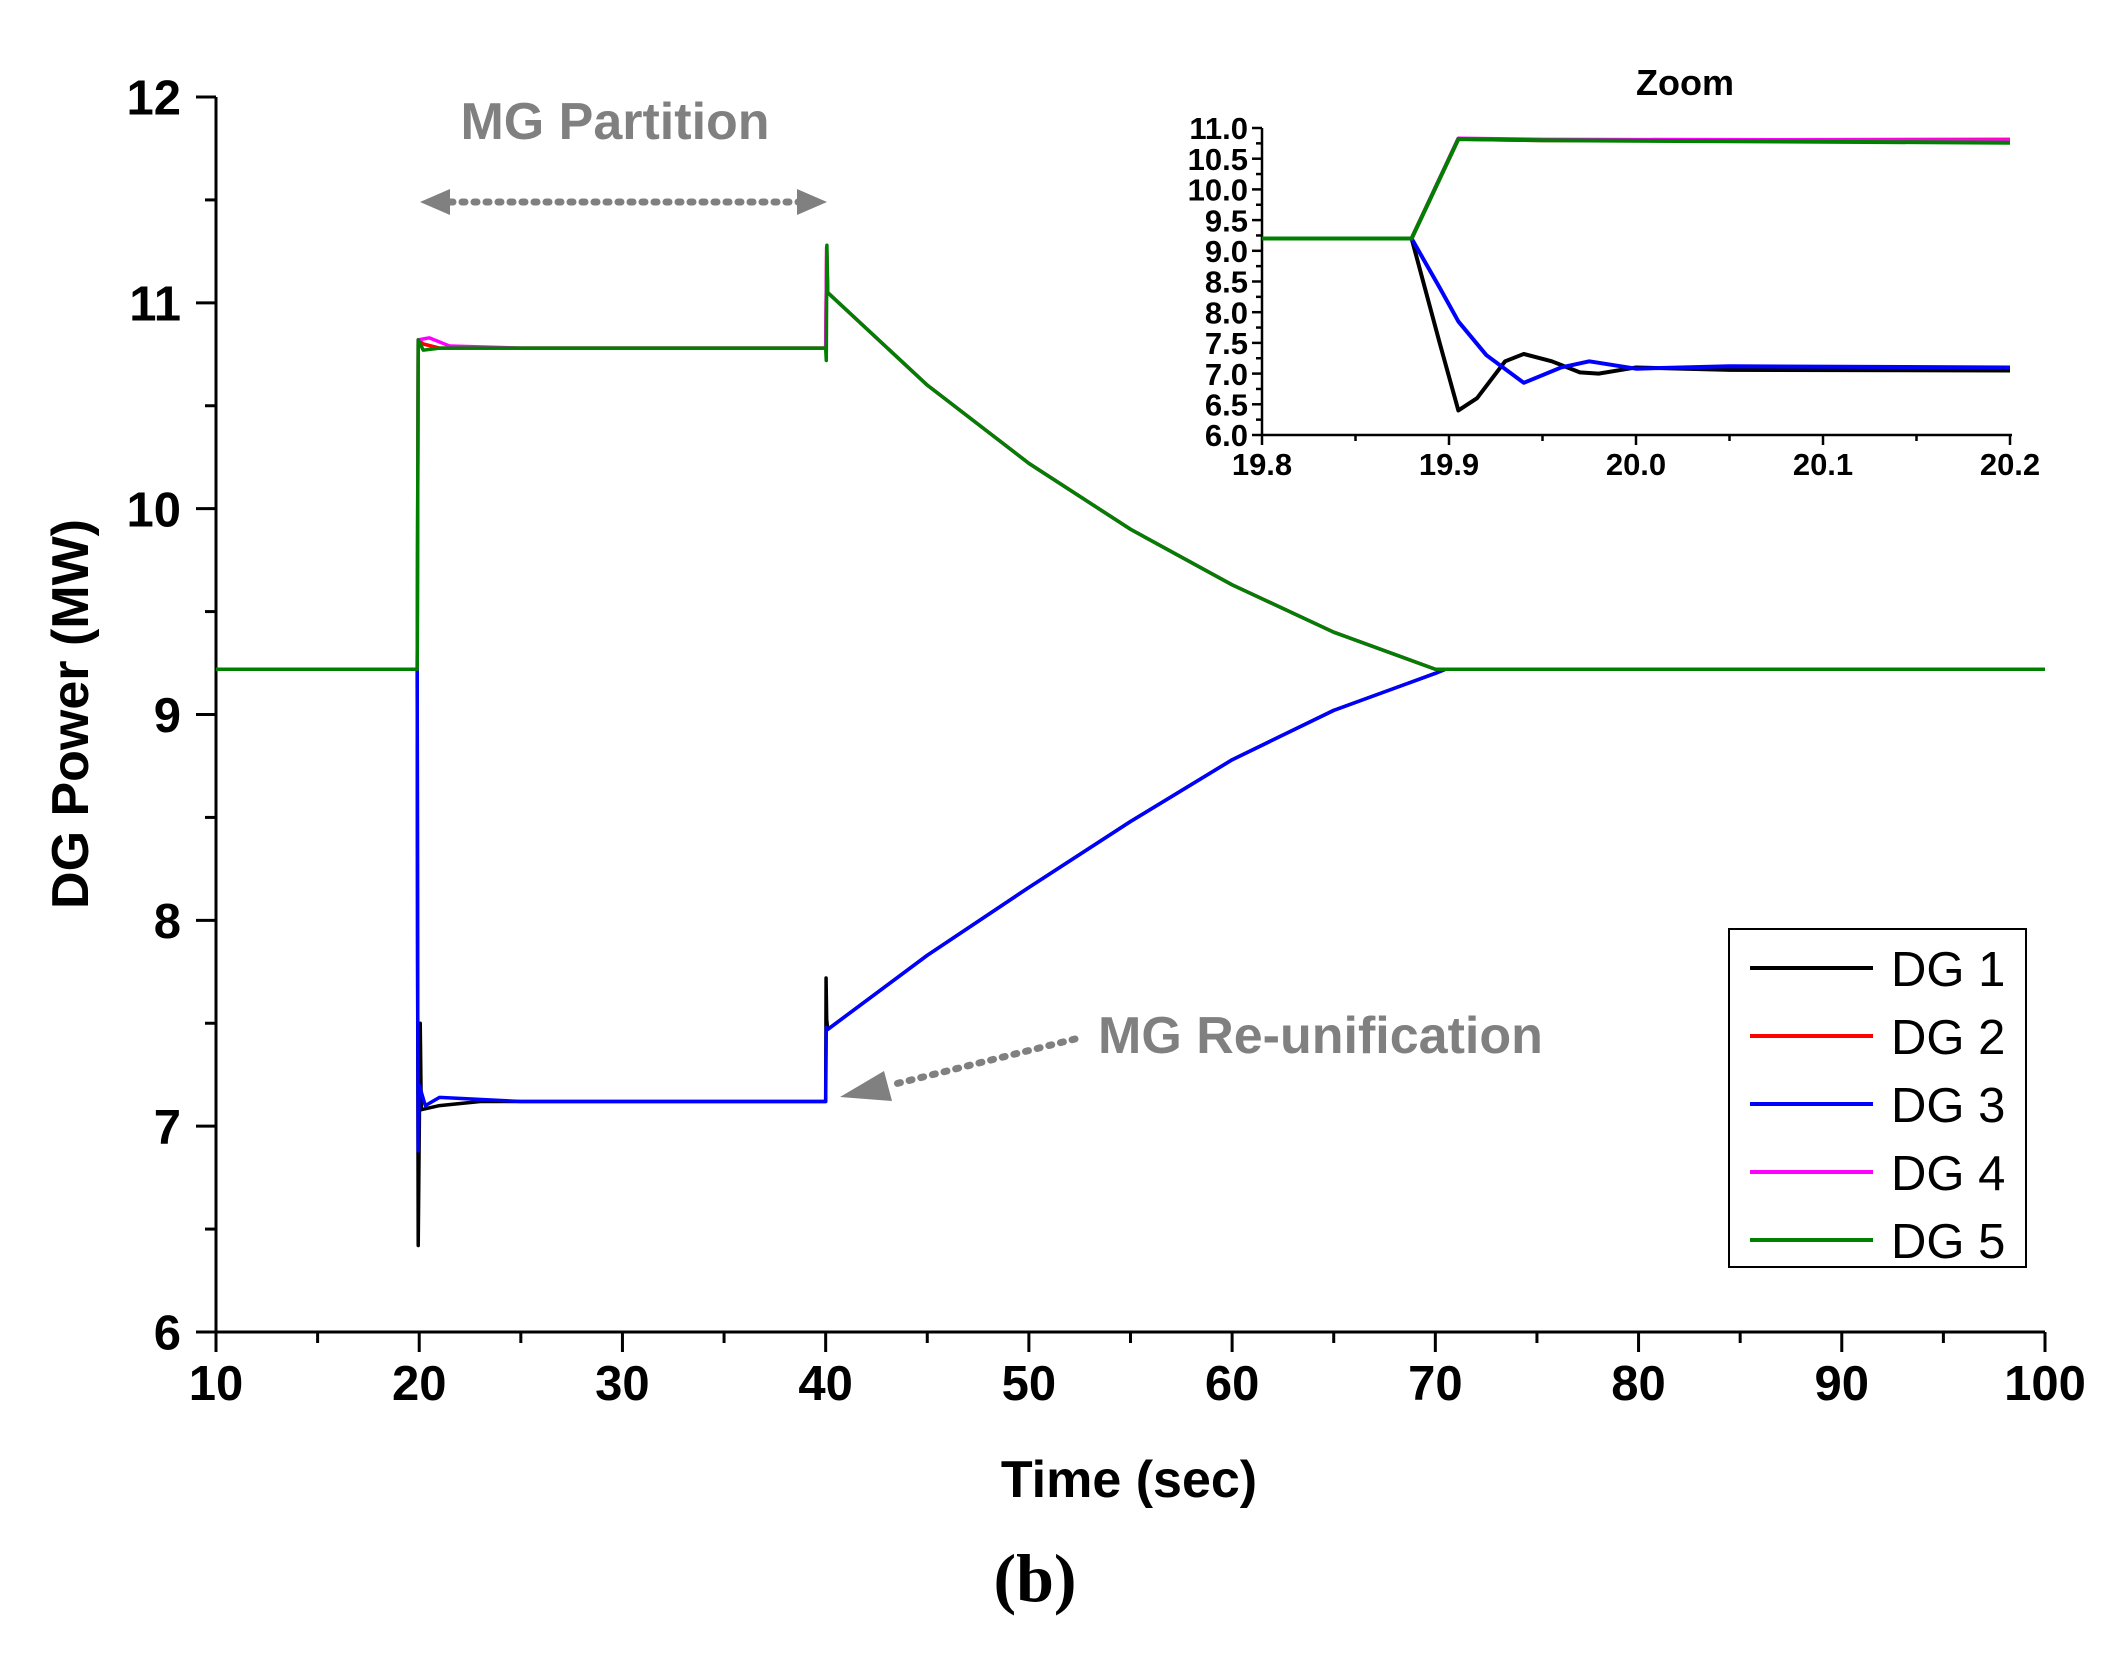 Image resolution: width=2105 pixels, height=1663 pixels. I want to click on zoom-x-tick-label: 19.8, so click(1262, 464).